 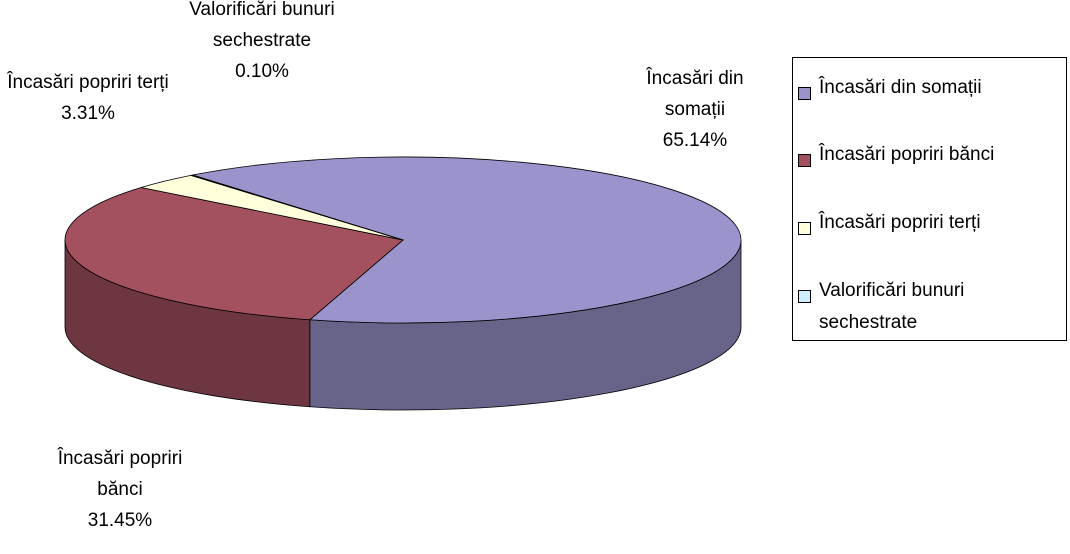 What do you see at coordinates (892, 306) in the screenshot?
I see `legend-label: Valorificări bunuri sechestrate` at bounding box center [892, 306].